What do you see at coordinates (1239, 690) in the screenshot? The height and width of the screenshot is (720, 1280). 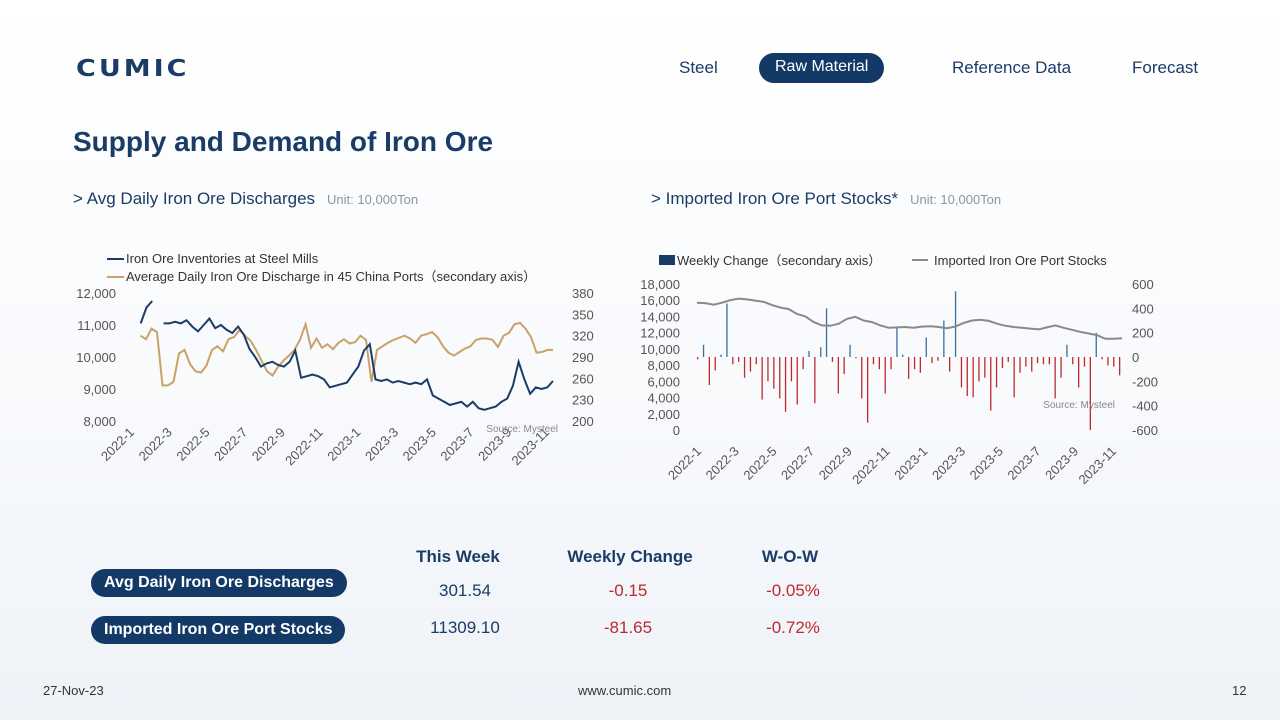 I see `footer-page-number: 12` at bounding box center [1239, 690].